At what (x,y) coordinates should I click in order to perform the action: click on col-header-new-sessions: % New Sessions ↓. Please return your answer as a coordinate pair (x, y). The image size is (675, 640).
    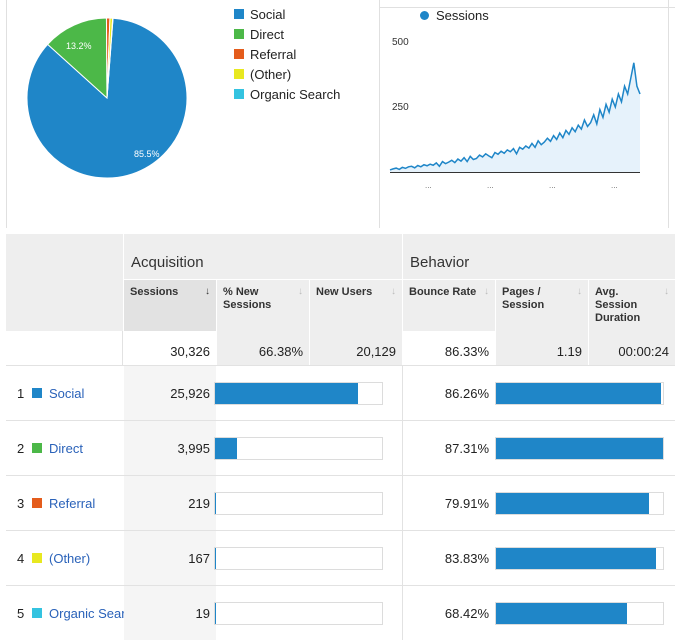
    Looking at the image, I should click on (263, 305).